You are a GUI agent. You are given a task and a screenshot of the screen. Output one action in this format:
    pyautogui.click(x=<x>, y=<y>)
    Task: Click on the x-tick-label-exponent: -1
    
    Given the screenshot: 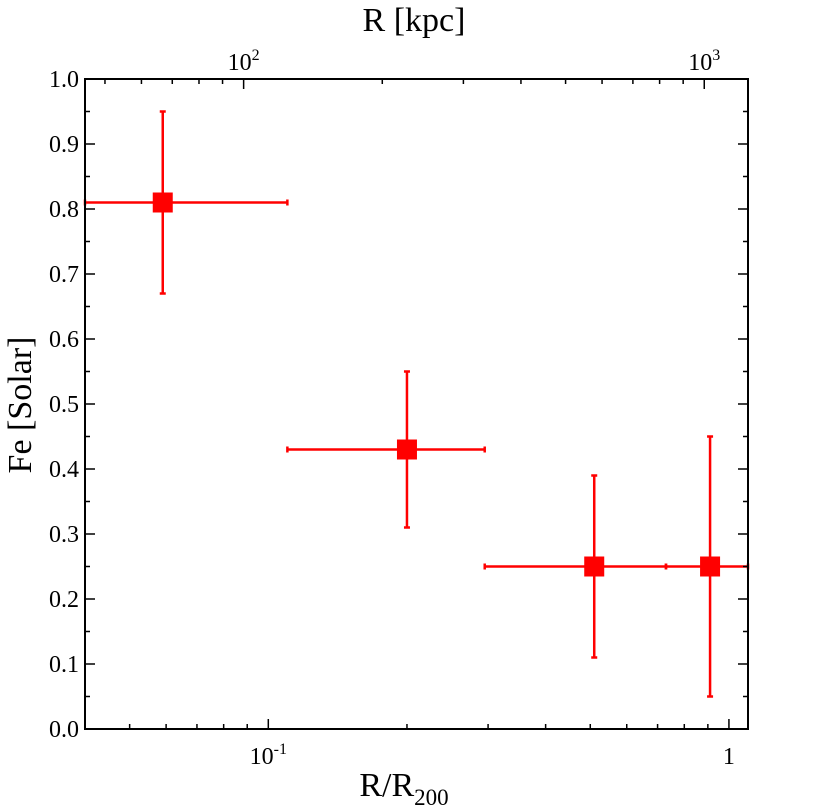 What is the action you would take?
    pyautogui.click(x=280, y=749)
    